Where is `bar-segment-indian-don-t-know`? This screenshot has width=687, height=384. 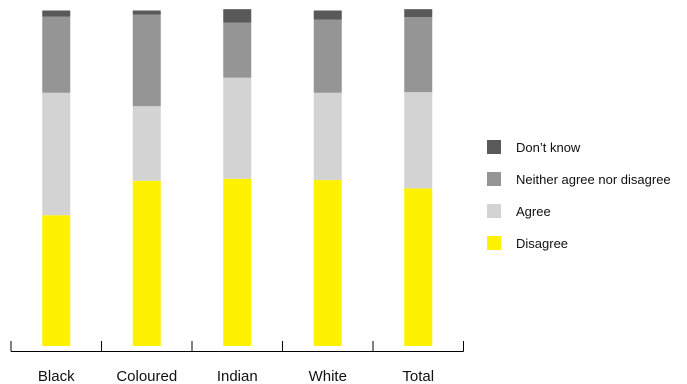
bar-segment-indian-don-t-know is located at coordinates (237, 15).